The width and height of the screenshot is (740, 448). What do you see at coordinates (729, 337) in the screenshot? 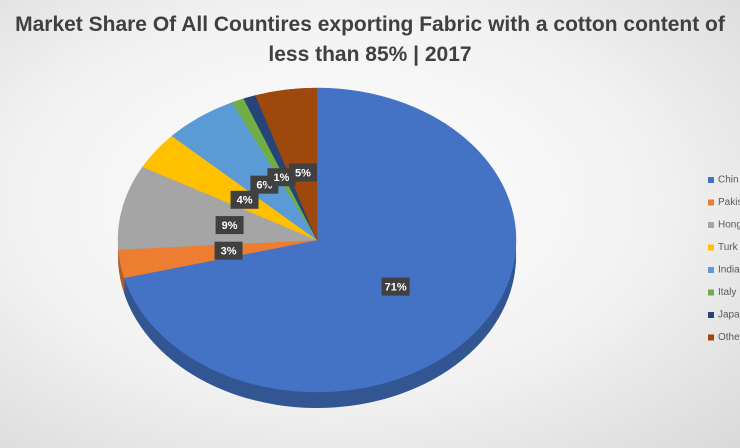
I see `legend-label: Othe` at bounding box center [729, 337].